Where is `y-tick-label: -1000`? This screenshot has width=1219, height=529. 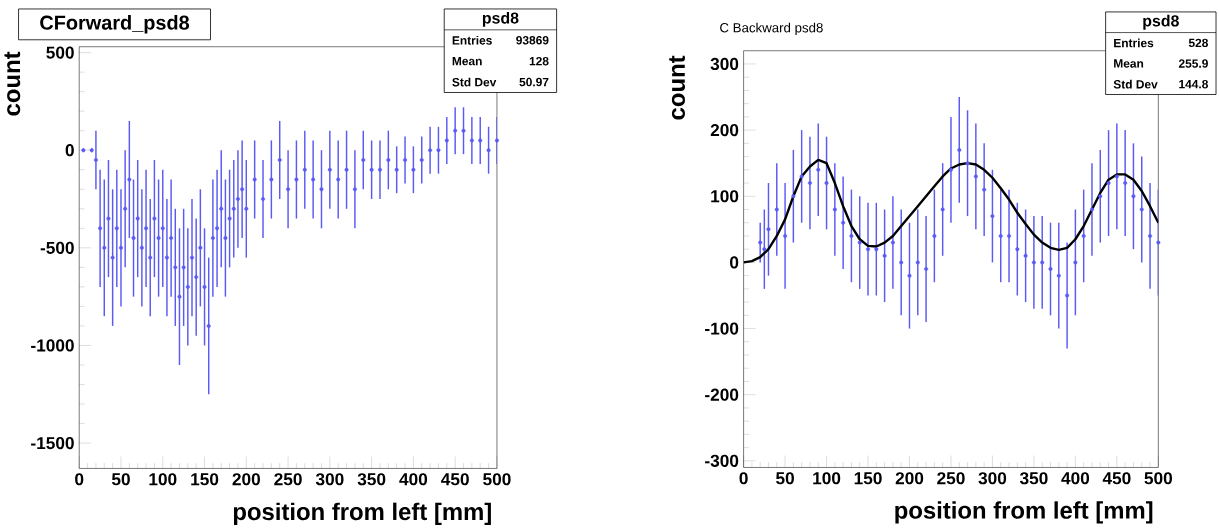
y-tick-label: -1000 is located at coordinates (52, 345).